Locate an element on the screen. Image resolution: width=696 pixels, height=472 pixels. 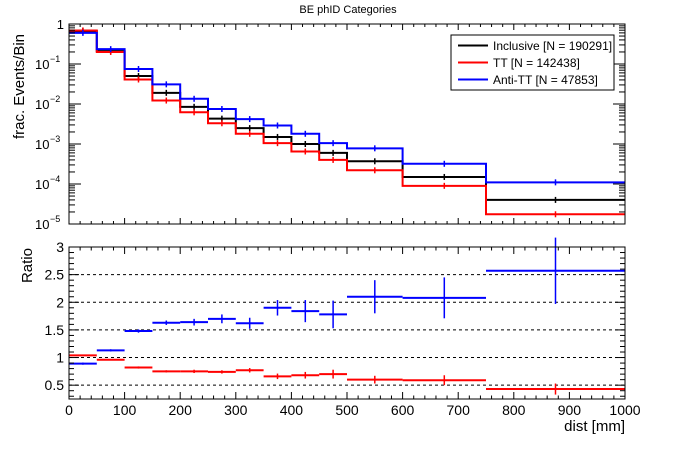
top-y-tick-label-1: 10 is located at coordinates (42, 184).